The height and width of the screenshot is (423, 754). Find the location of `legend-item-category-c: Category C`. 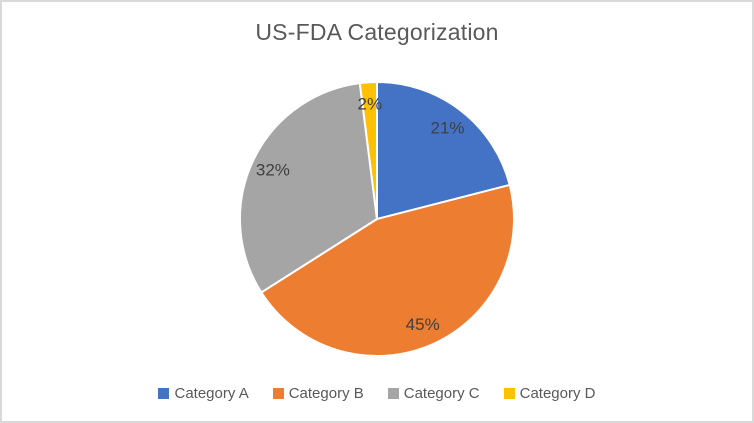

legend-item-category-c: Category C is located at coordinates (433, 393).